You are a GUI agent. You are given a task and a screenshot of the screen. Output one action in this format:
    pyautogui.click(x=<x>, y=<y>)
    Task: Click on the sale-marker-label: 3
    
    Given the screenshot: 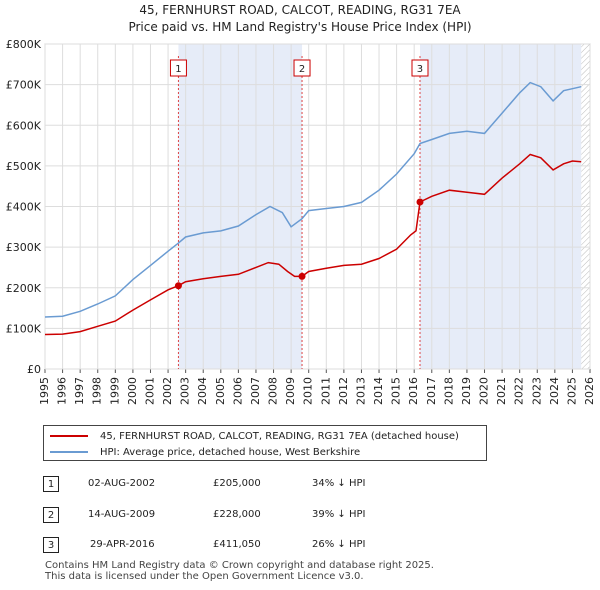 What is the action you would take?
    pyautogui.click(x=420, y=69)
    